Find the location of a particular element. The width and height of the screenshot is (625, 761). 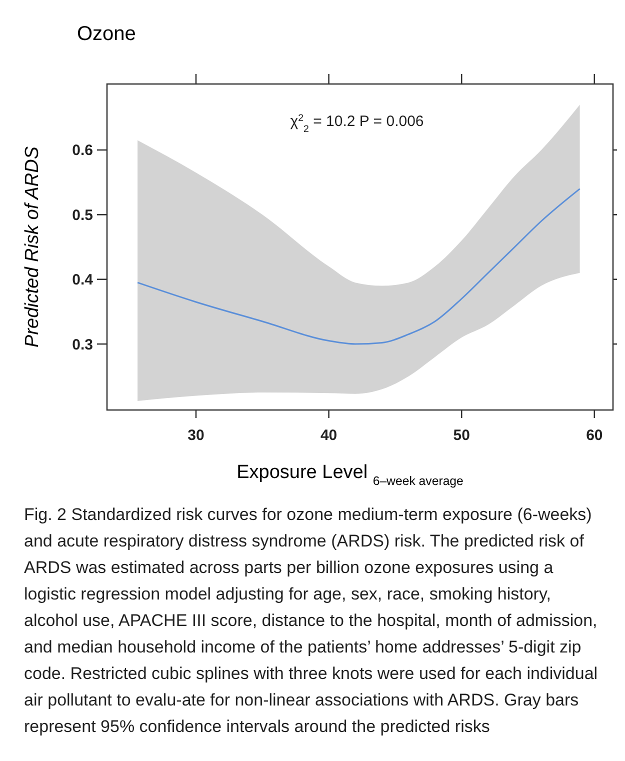

y-axis-title: Predicted Risk of ARDS is located at coordinates (32, 247).